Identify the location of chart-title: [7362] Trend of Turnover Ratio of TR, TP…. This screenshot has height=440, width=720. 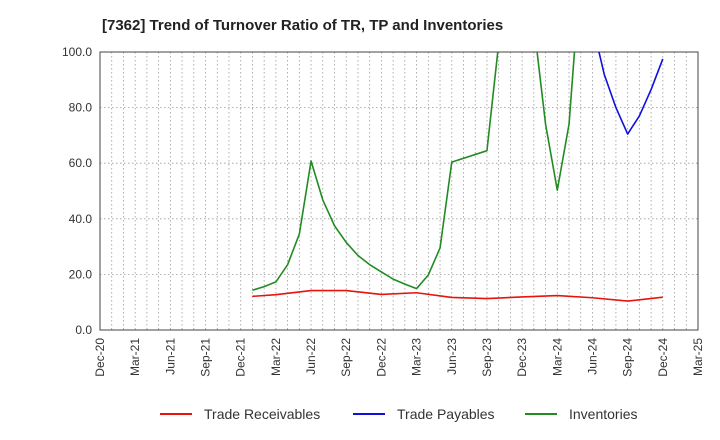
(302, 25).